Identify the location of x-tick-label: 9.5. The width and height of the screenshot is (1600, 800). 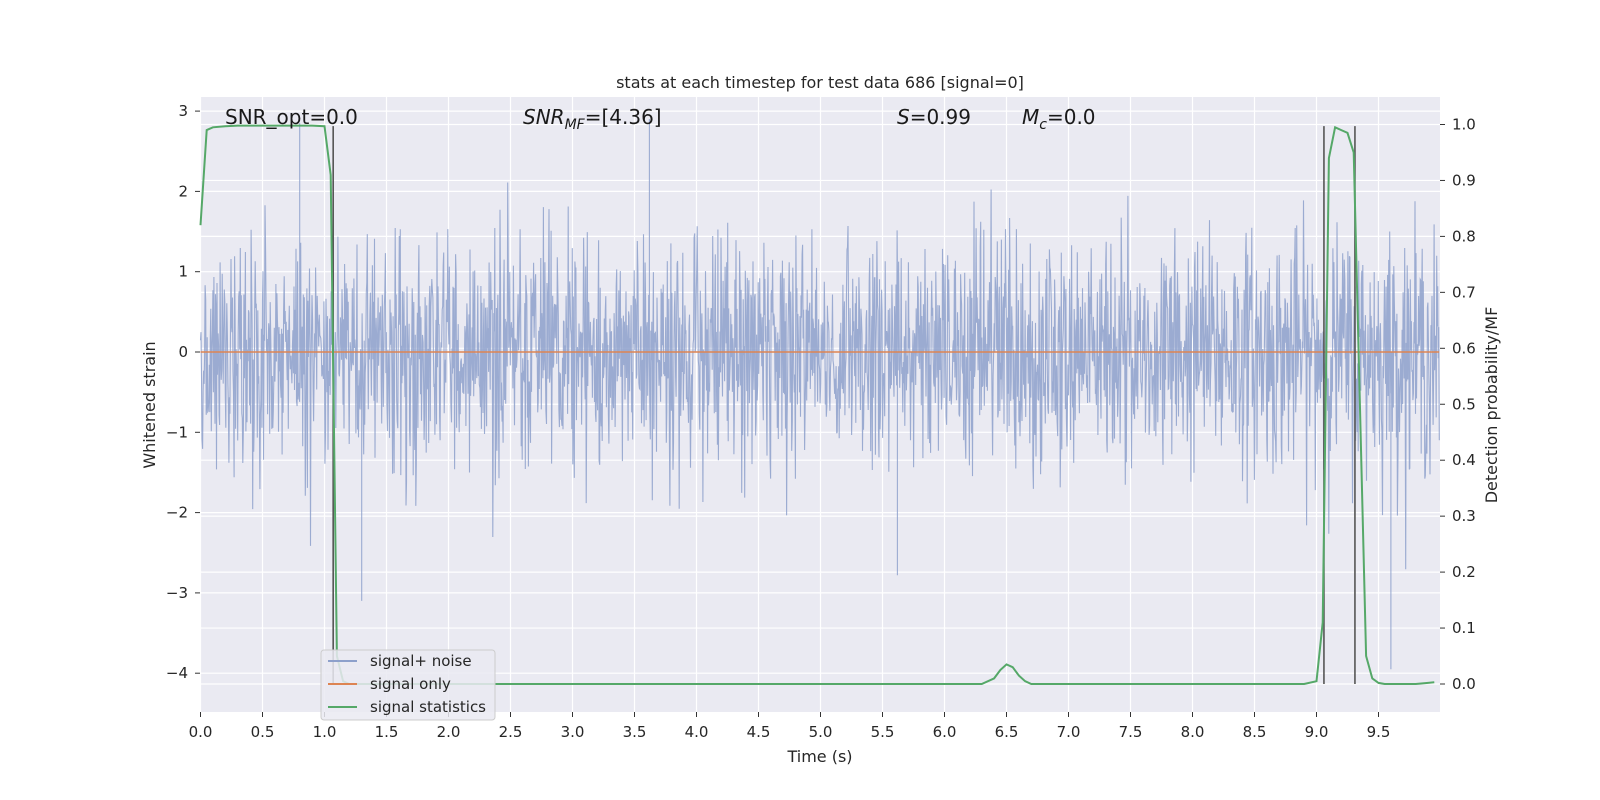
(1379, 732).